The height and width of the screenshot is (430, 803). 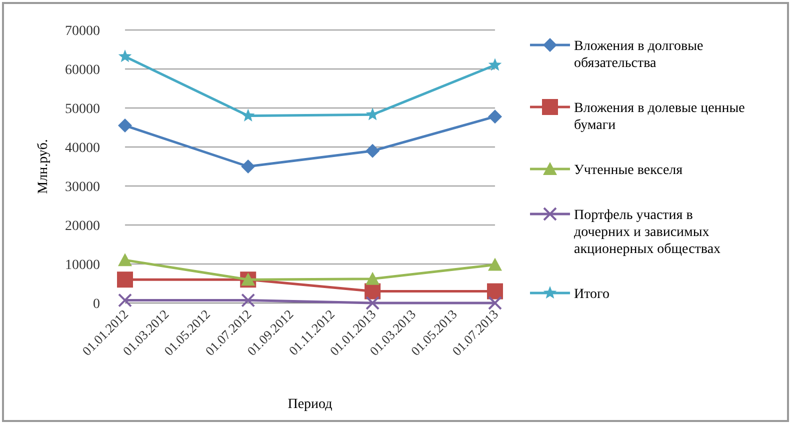 I want to click on y-tick-label: 20000, so click(x=82, y=226).